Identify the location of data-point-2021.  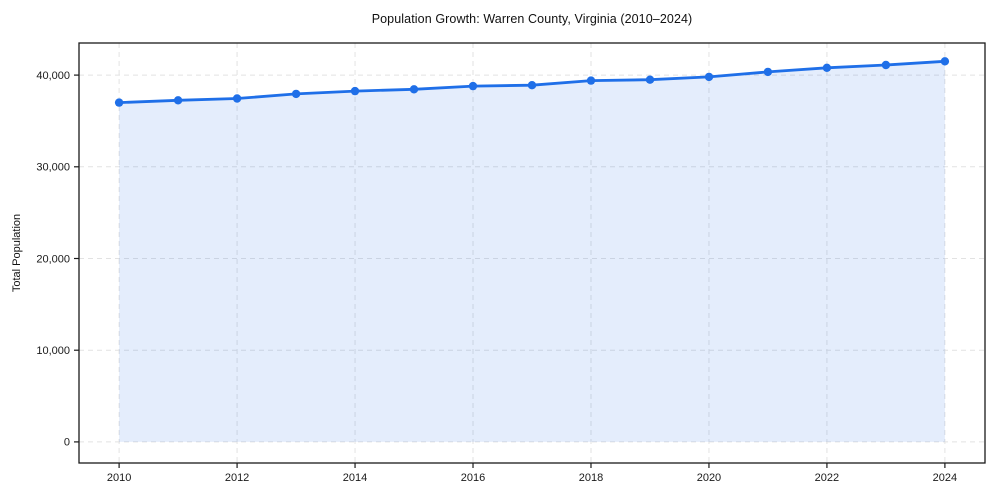
(768, 72).